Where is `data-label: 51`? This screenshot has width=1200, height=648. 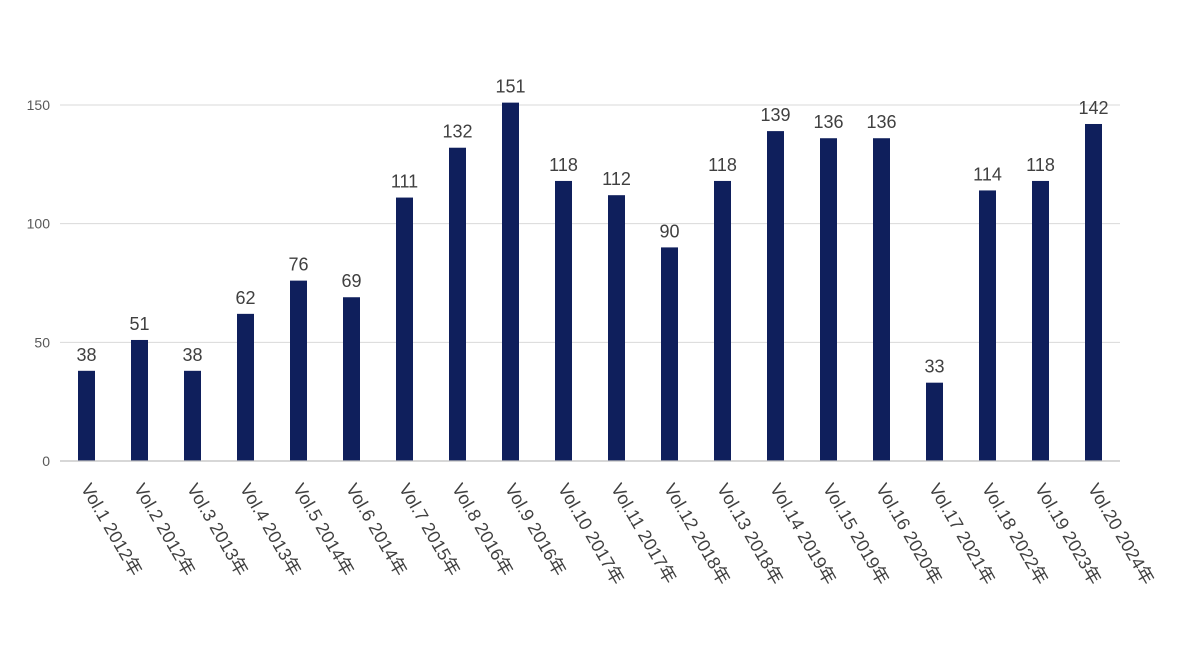
data-label: 51 is located at coordinates (139, 324).